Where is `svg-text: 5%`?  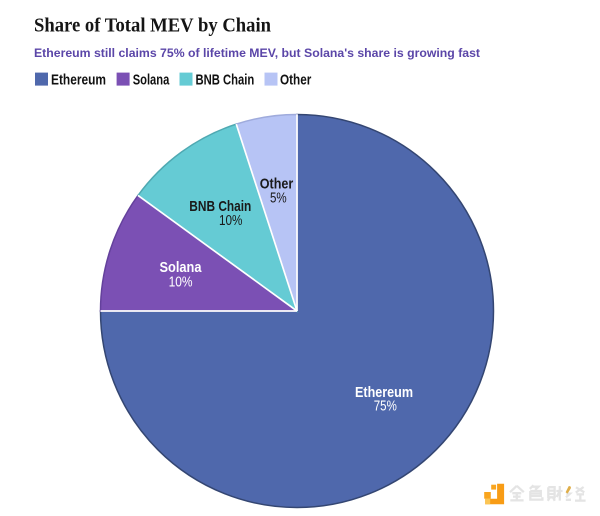 svg-text: 5% is located at coordinates (278, 198).